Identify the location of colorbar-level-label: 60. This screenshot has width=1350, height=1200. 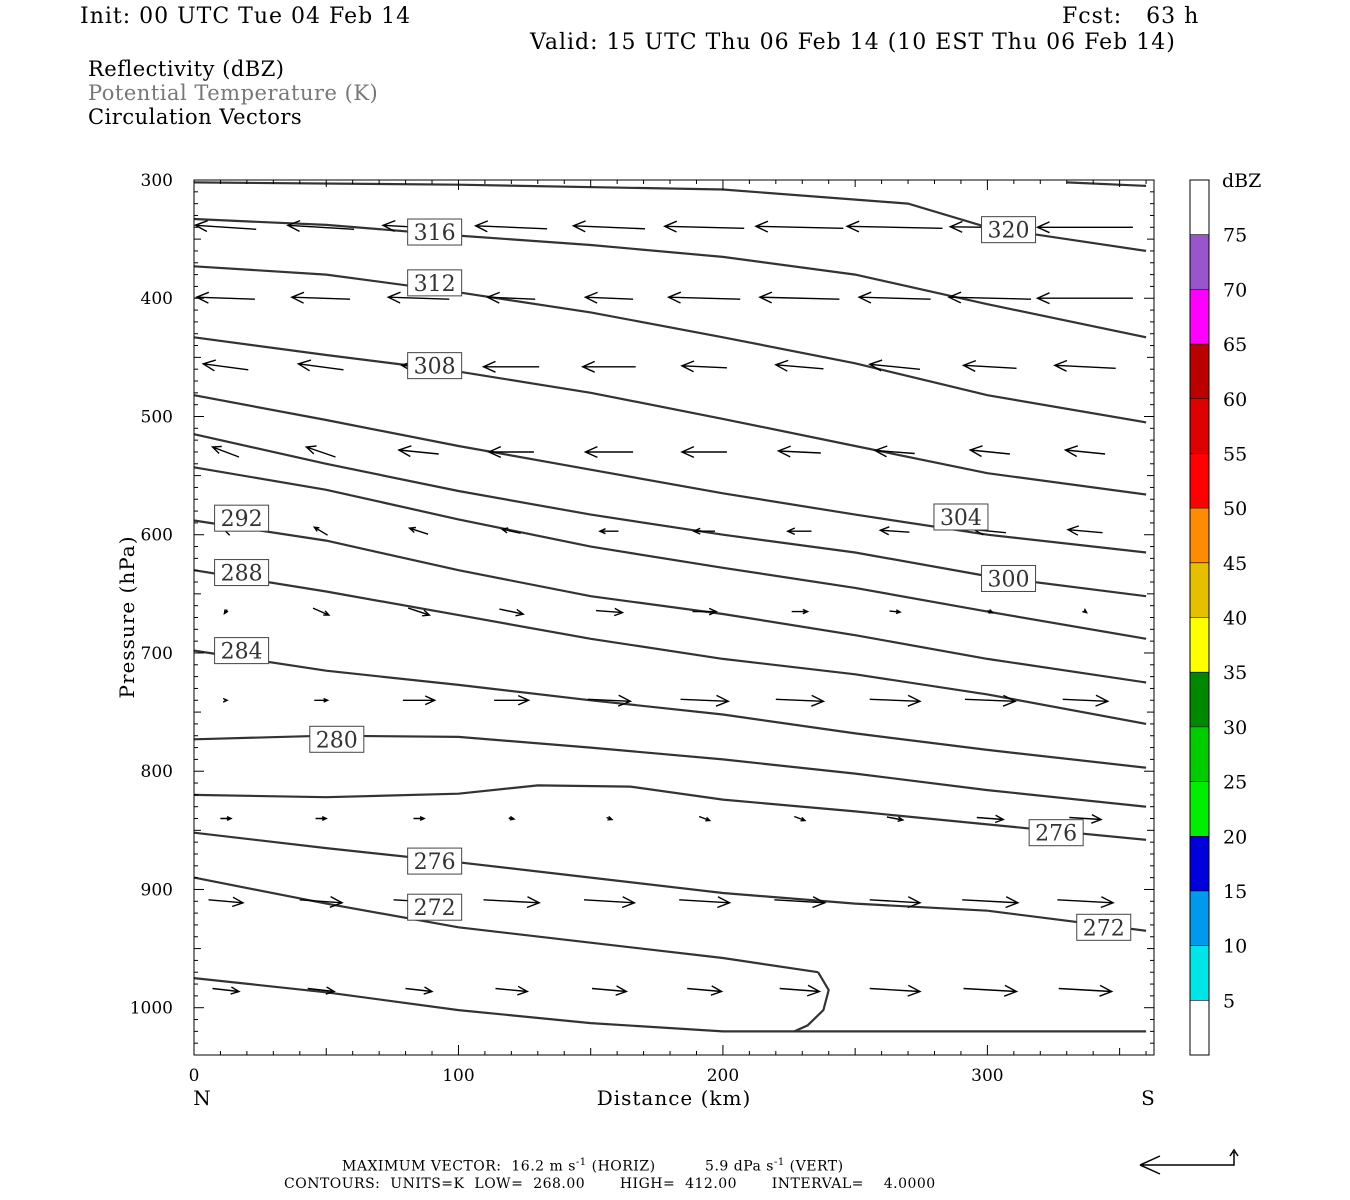
(1235, 400).